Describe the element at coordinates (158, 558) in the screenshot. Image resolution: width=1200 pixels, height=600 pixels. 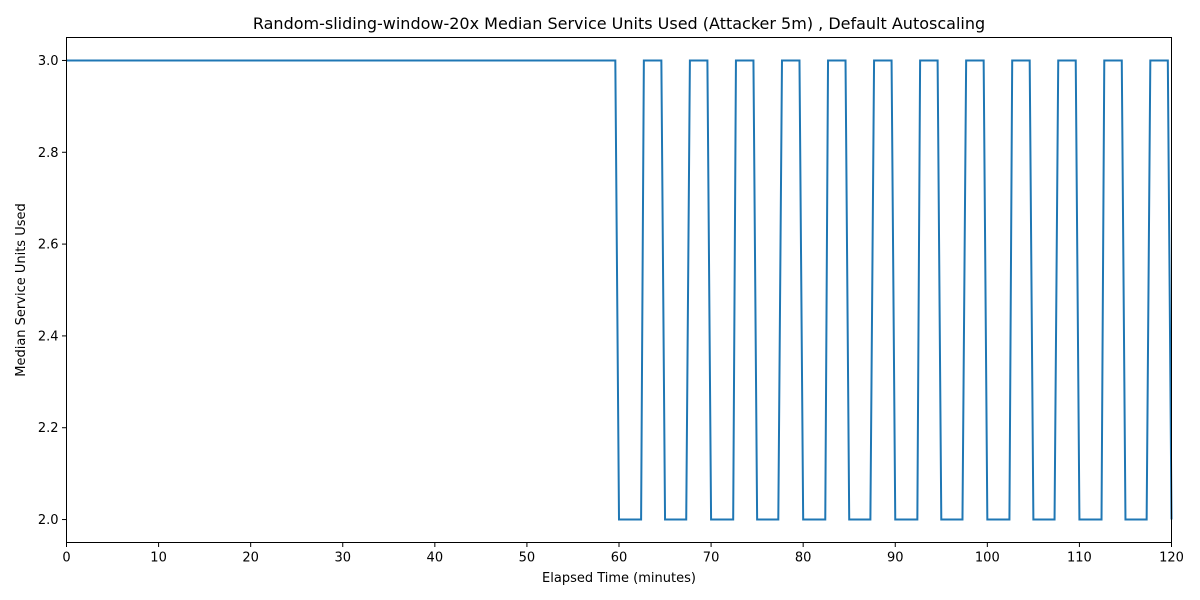
I see `x-tick-label: 10` at that location.